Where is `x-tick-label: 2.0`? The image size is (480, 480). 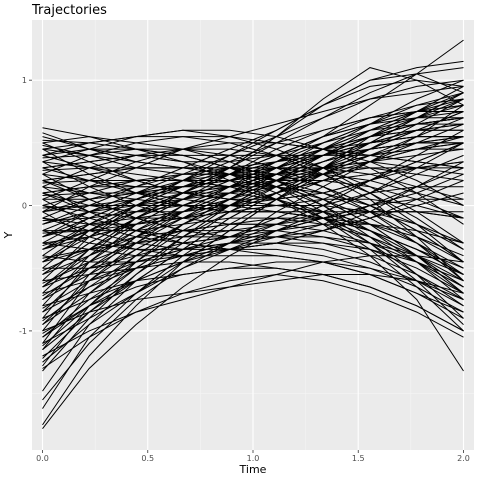 x-tick-label: 2.0 is located at coordinates (463, 458).